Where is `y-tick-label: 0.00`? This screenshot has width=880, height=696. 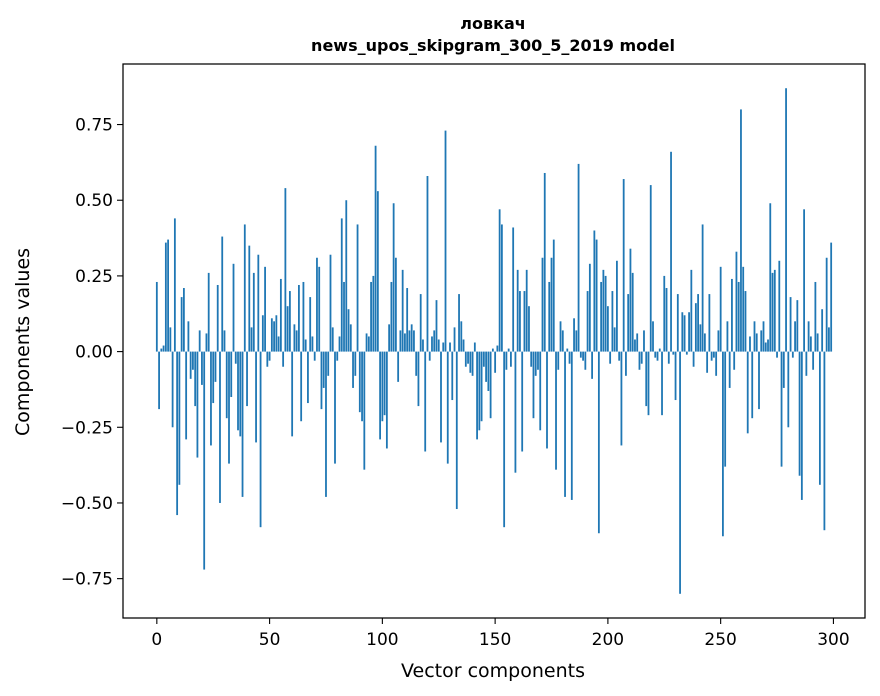 y-tick-label: 0.00 is located at coordinates (94, 353).